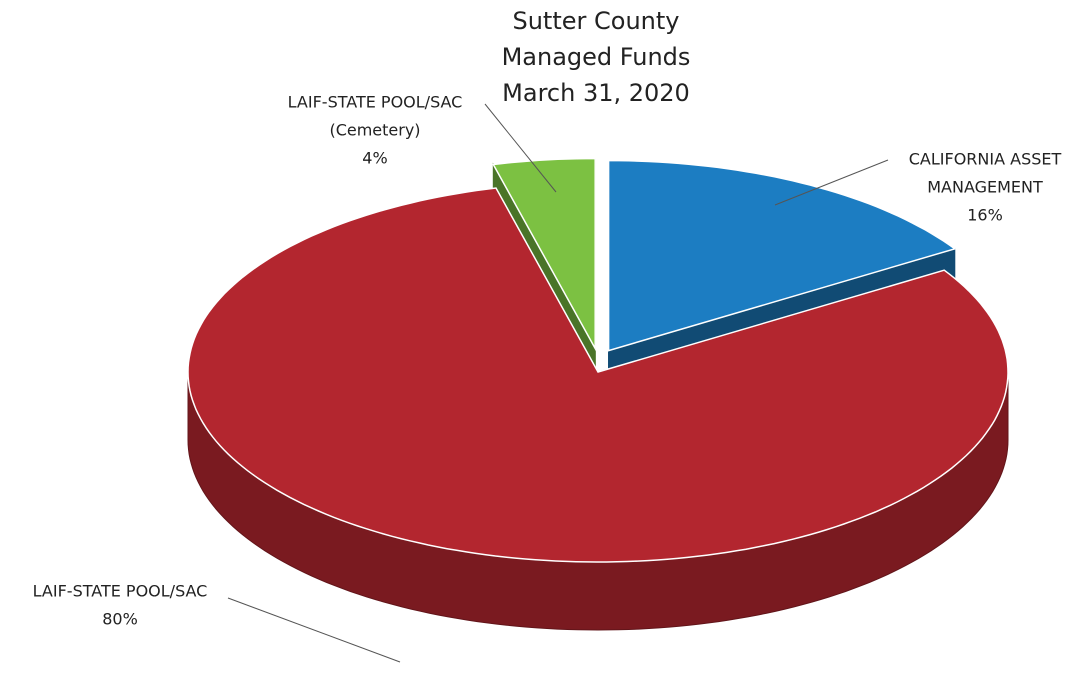  What do you see at coordinates (595, 21) in the screenshot?
I see `title-line: Sutter County` at bounding box center [595, 21].